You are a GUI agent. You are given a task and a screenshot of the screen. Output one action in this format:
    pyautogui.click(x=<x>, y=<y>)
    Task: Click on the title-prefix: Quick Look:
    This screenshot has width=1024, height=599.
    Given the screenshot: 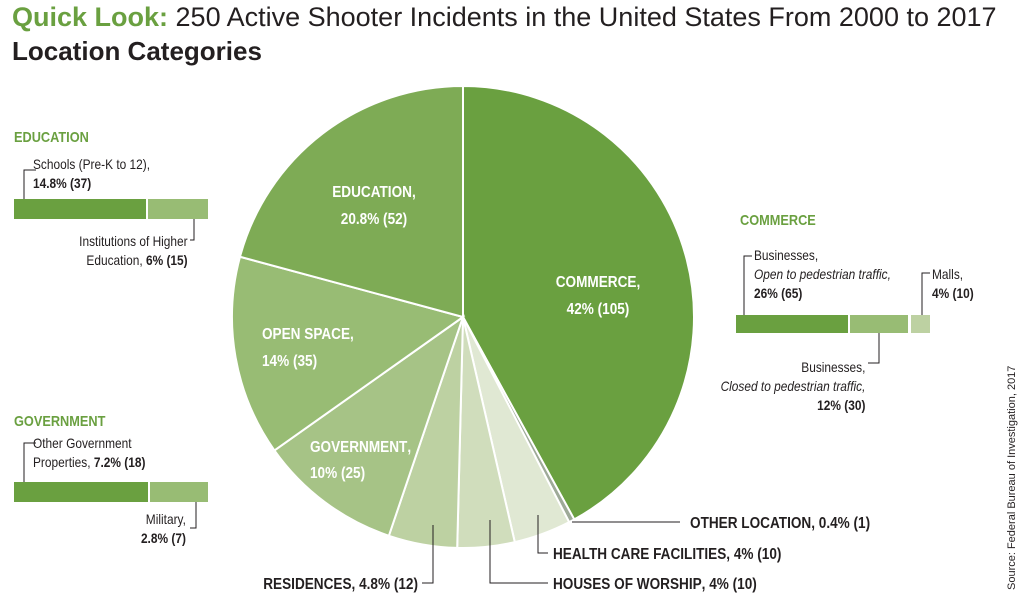 What is the action you would take?
    pyautogui.click(x=90, y=17)
    